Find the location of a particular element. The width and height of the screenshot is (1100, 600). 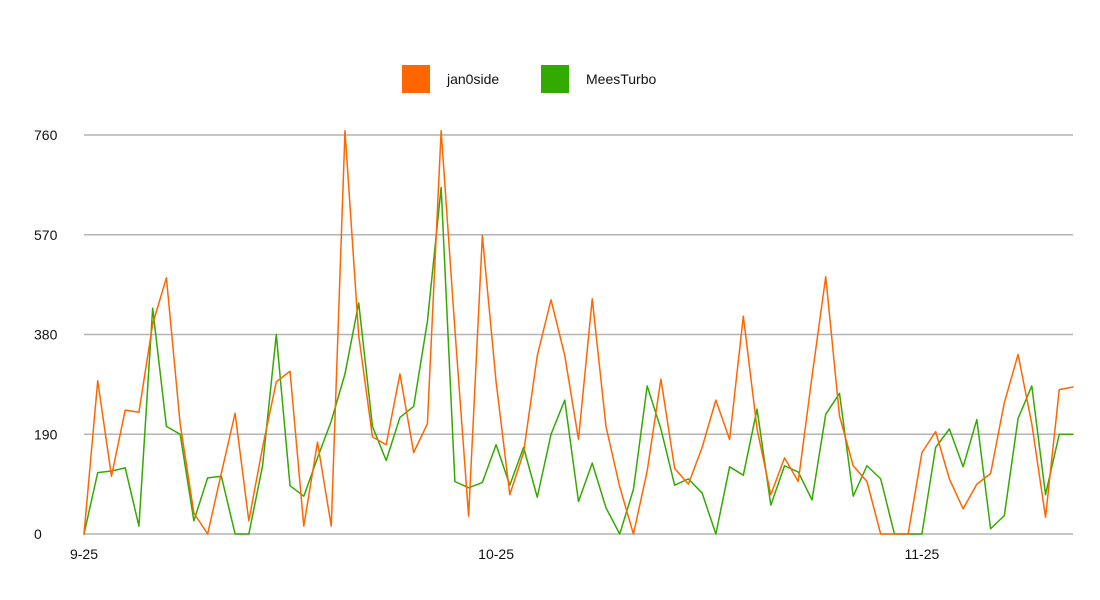

legend-item-jan0side: jan0side is located at coordinates (450, 79).